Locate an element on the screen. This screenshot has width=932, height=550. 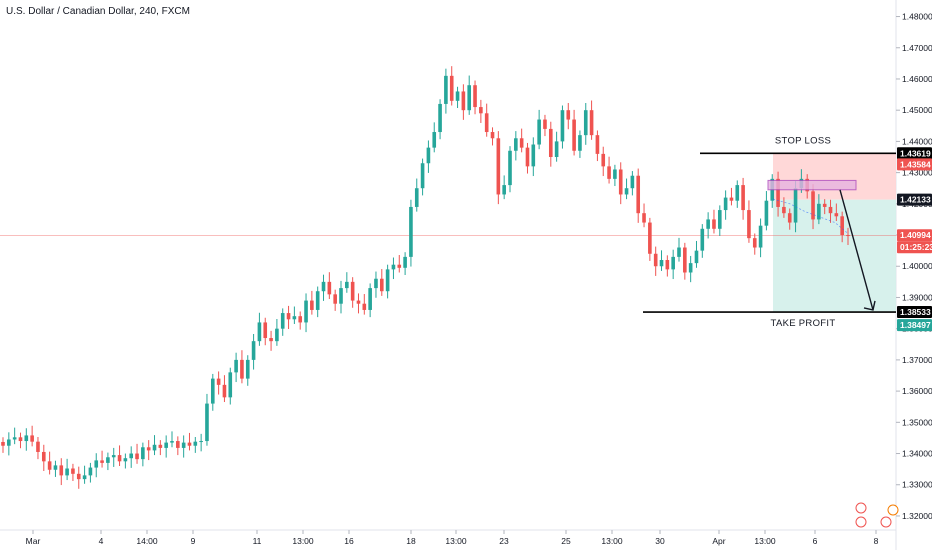
stop-loss-label: STOP LOSS is located at coordinates (803, 140).